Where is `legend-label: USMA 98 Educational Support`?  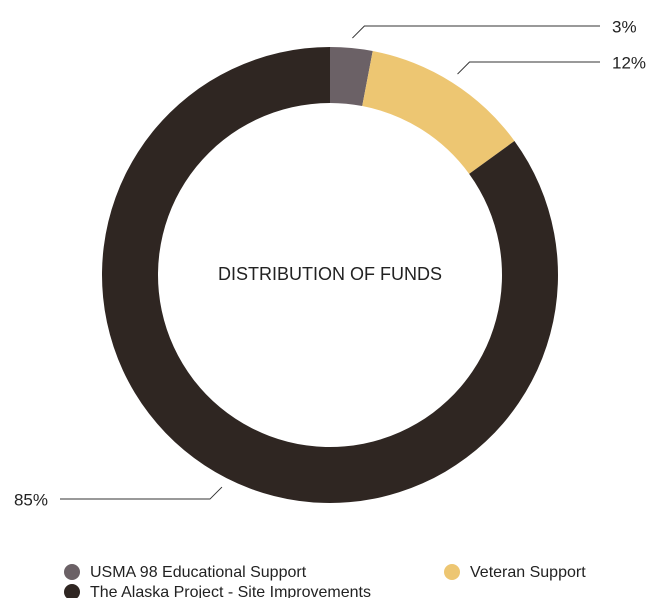
legend-label: USMA 98 Educational Support is located at coordinates (198, 572).